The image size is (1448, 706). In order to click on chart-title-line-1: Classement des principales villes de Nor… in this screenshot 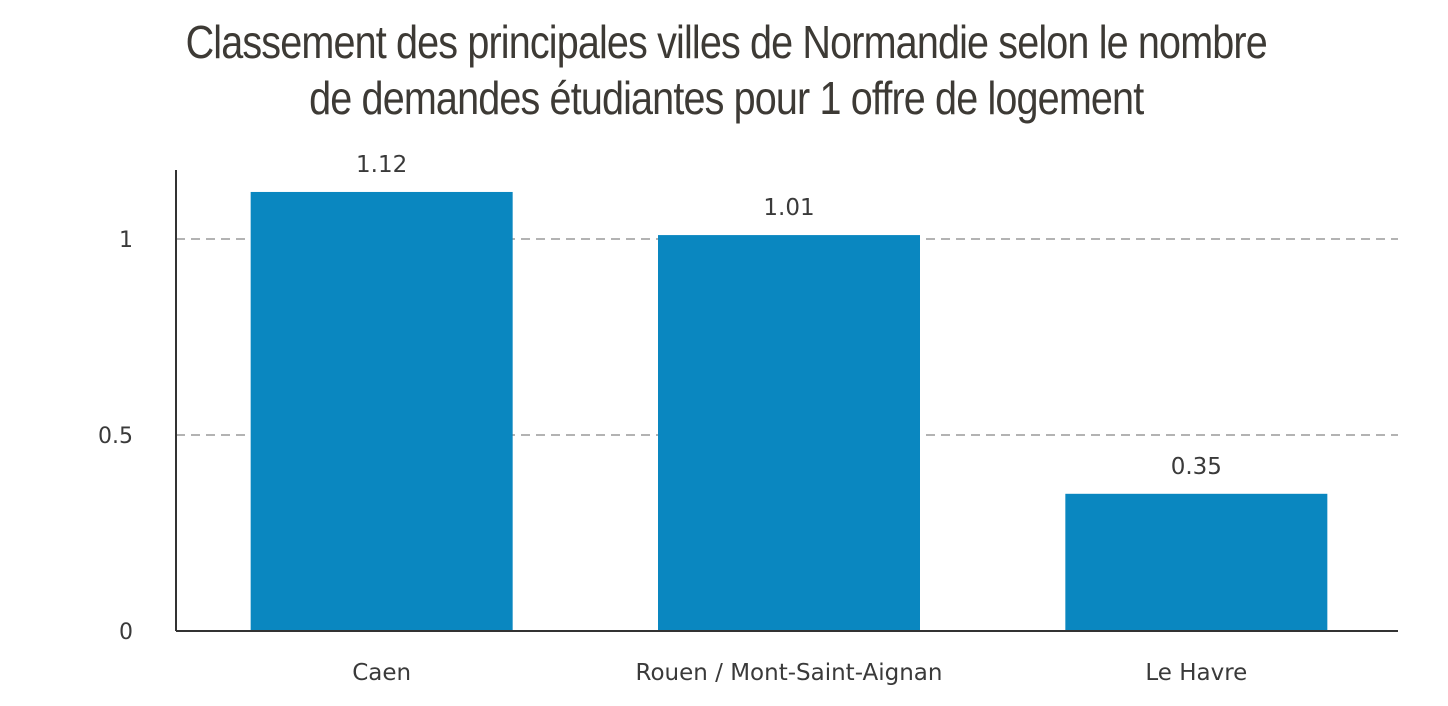, I will do `click(726, 42)`.